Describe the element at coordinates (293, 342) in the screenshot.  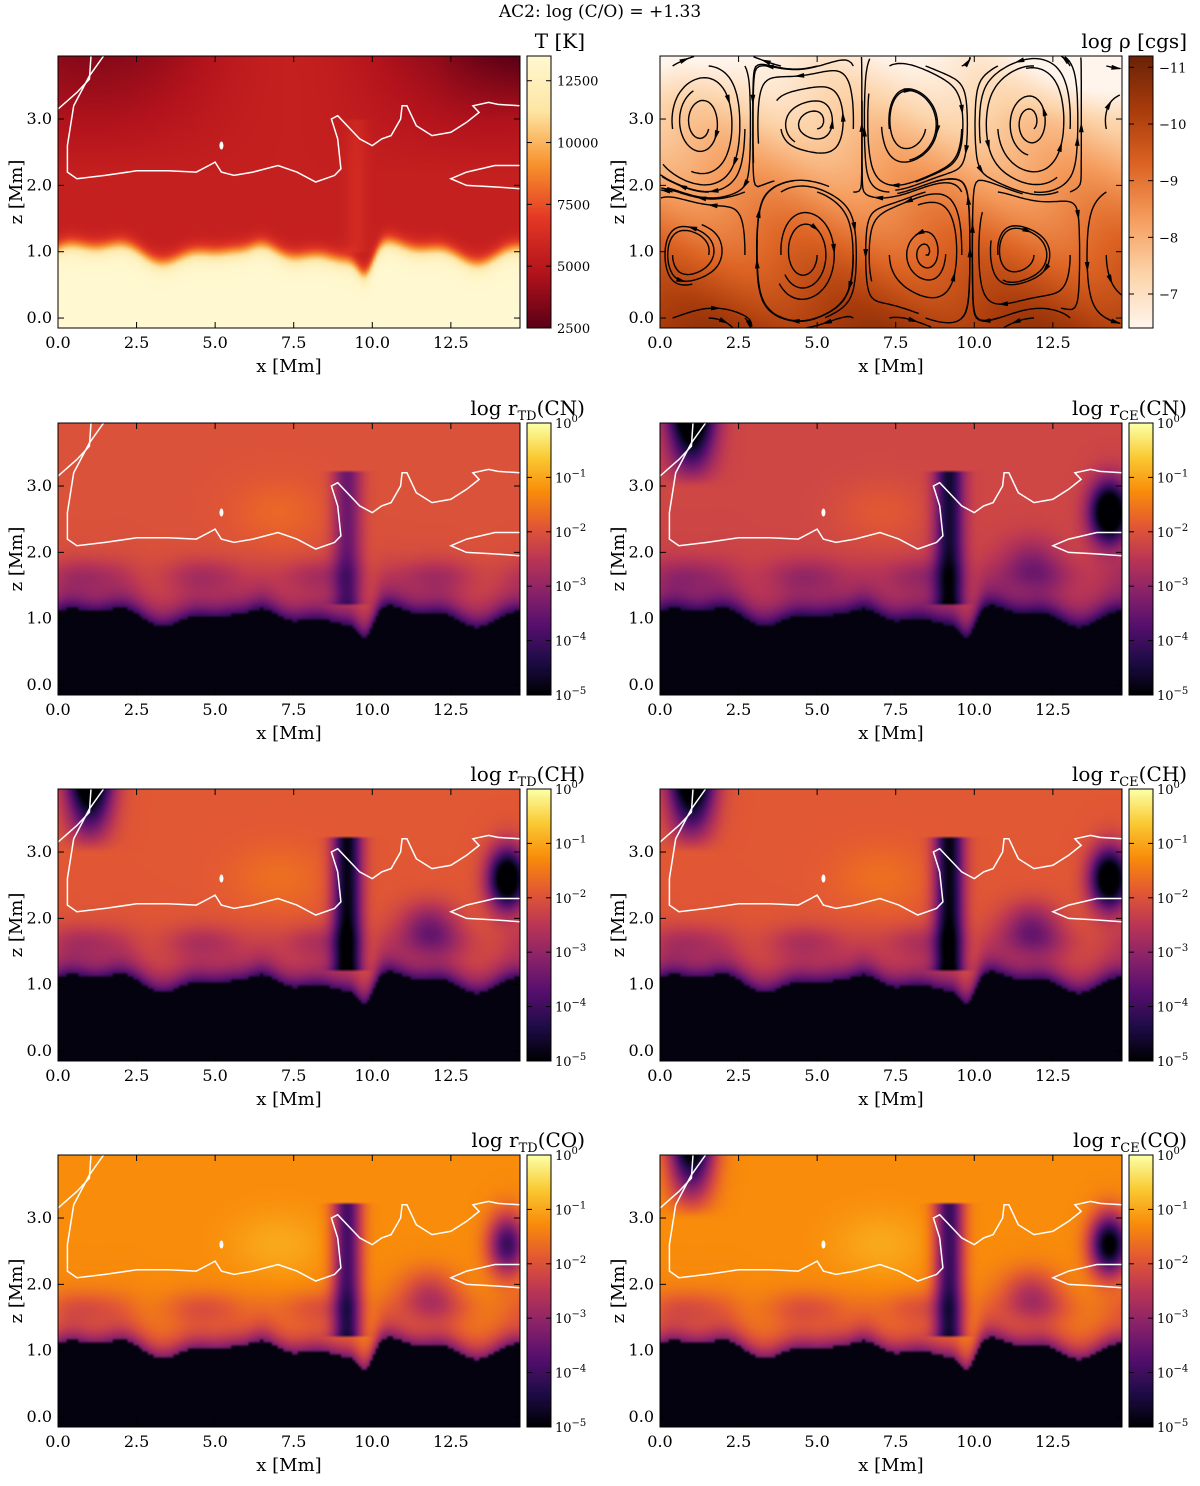
I see `x-tick-label: 7.5` at that location.